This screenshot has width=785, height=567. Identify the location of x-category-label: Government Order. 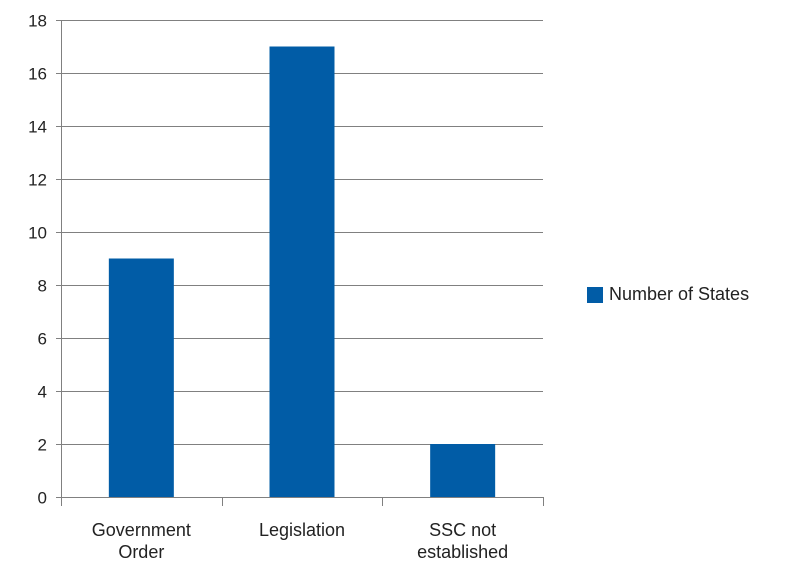
(141, 541).